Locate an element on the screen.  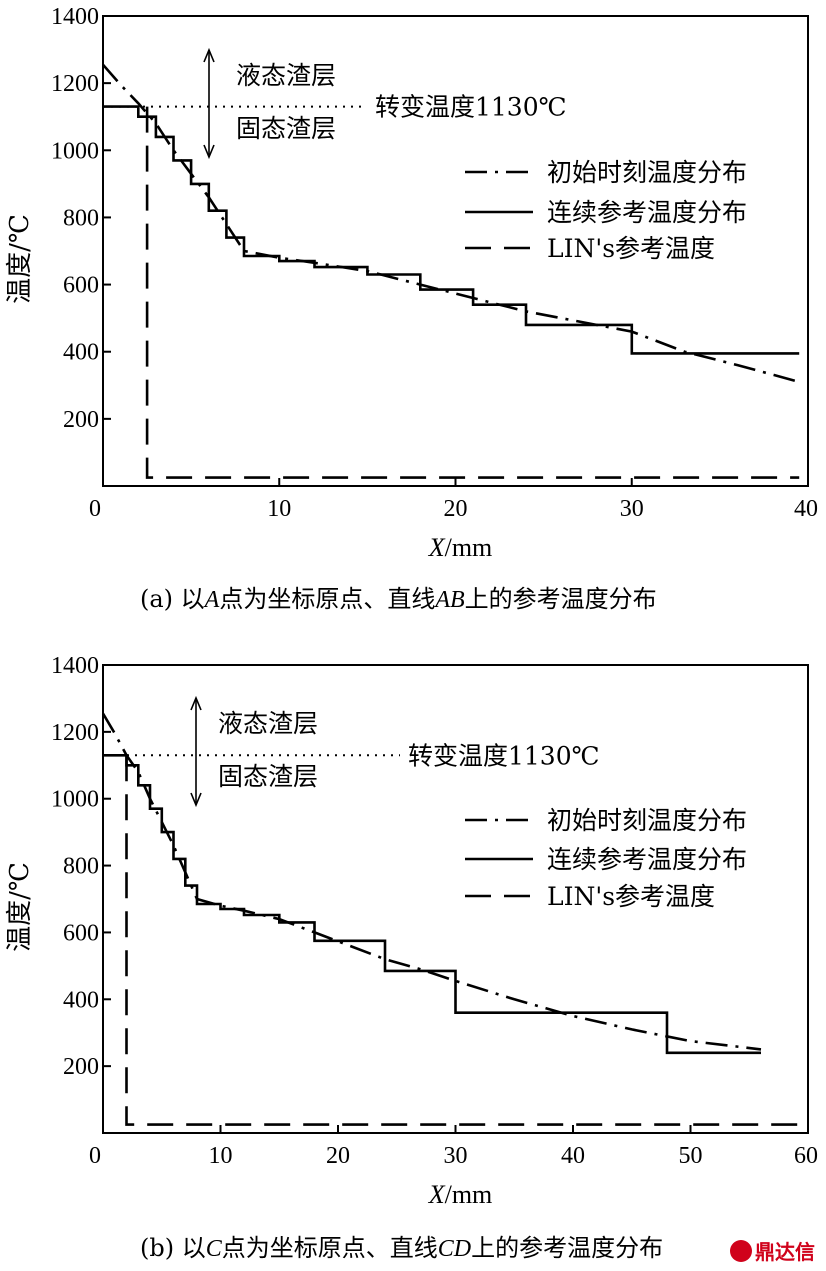
caption-prefix: (b) 以 is located at coordinates (173, 1248).